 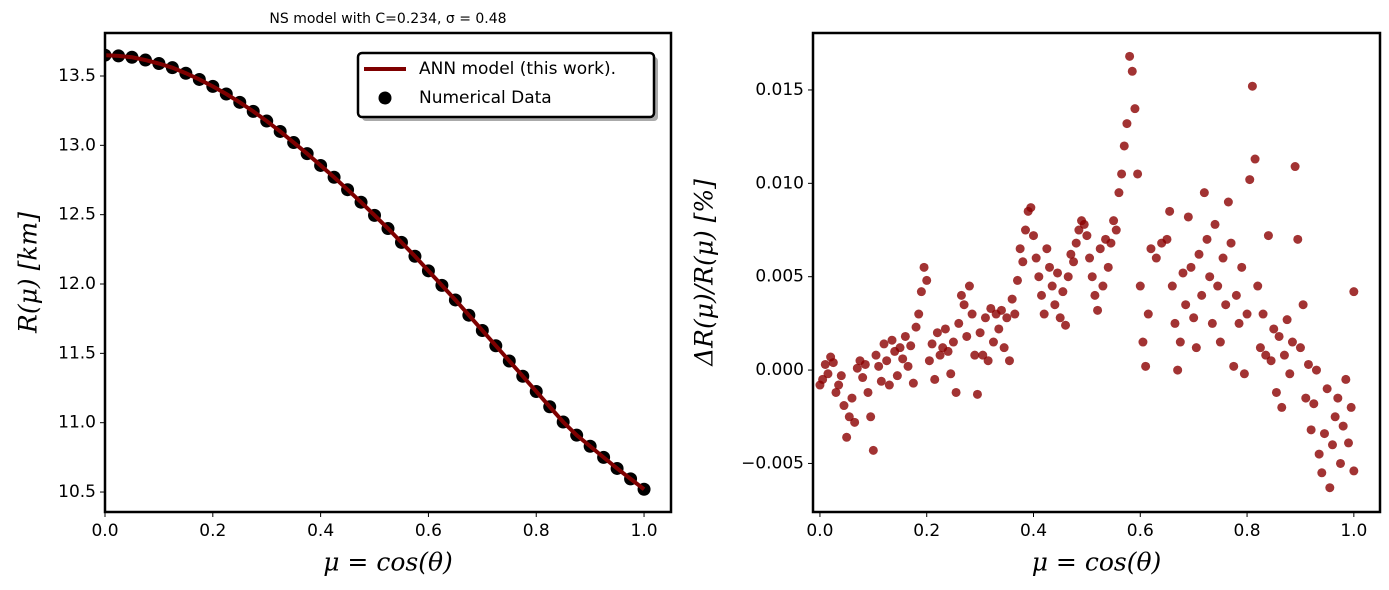 I want to click on x-tick-label: 0.8, so click(x=1247, y=531).